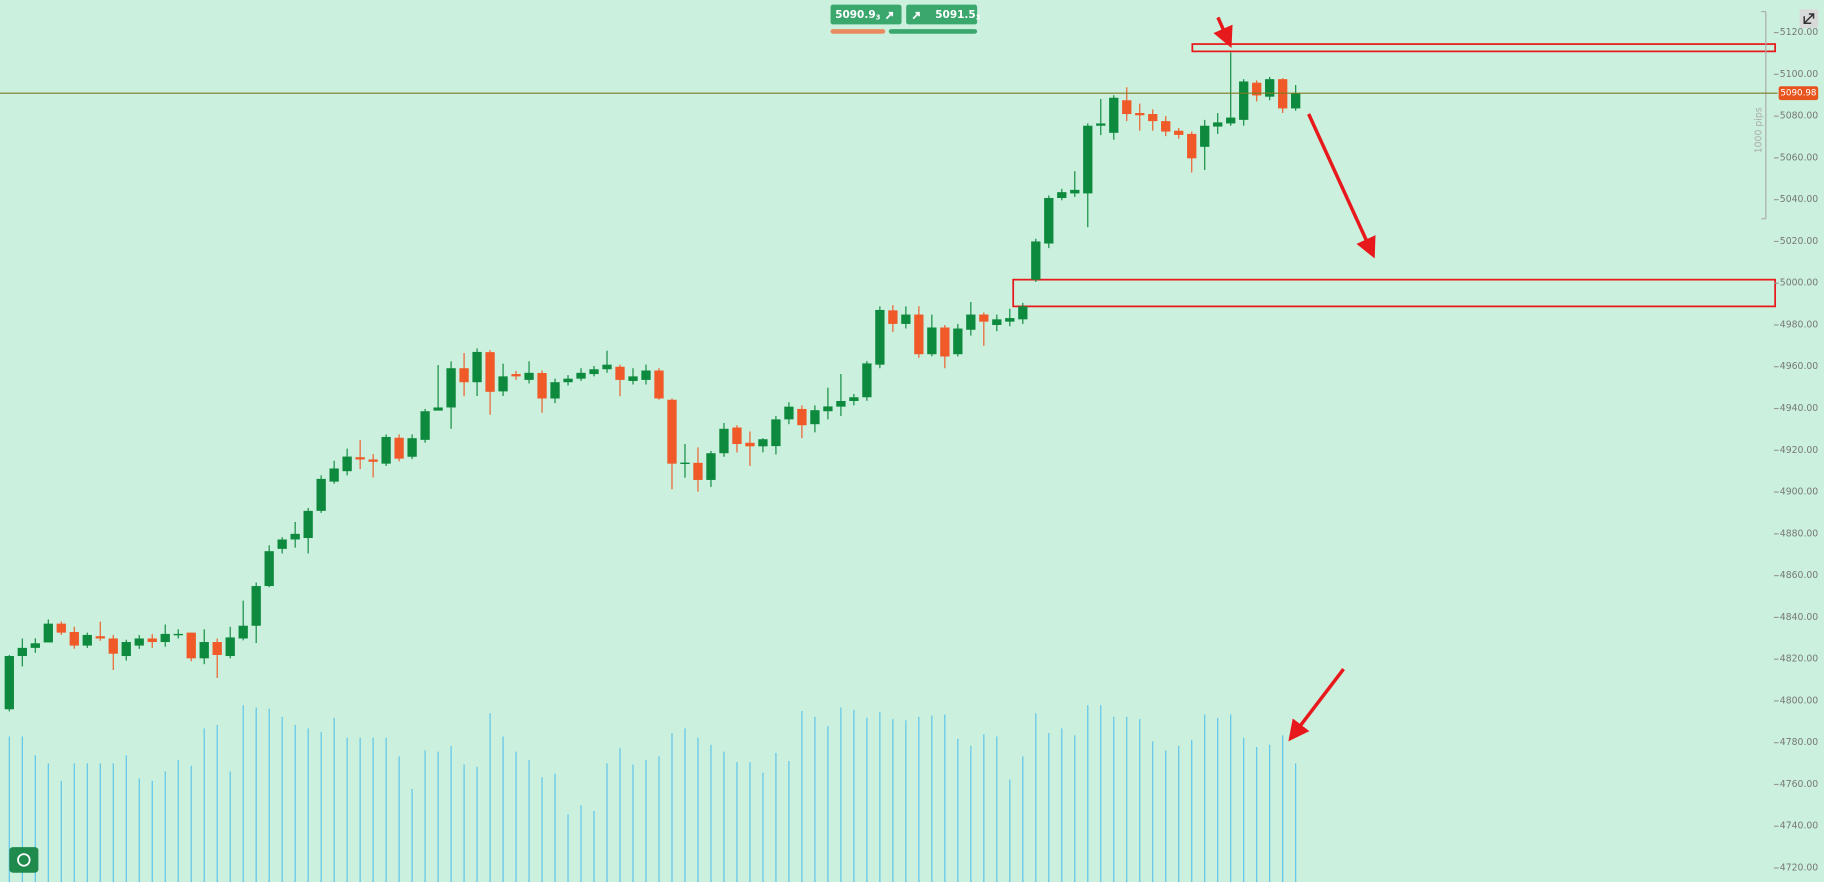 The height and width of the screenshot is (882, 1824). I want to click on price-label: 5090.98, so click(1798, 94).